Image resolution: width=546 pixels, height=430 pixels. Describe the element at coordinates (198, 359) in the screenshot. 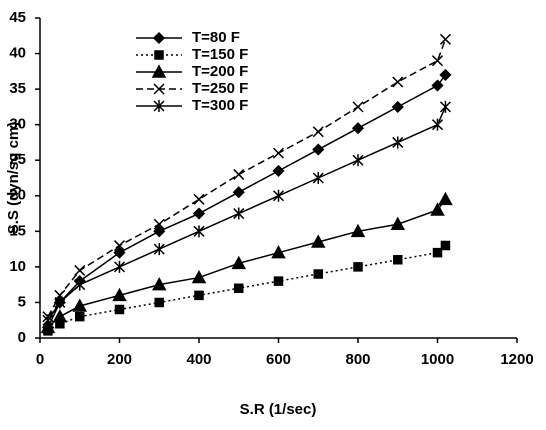

I see `x-tick-label: 400` at that location.